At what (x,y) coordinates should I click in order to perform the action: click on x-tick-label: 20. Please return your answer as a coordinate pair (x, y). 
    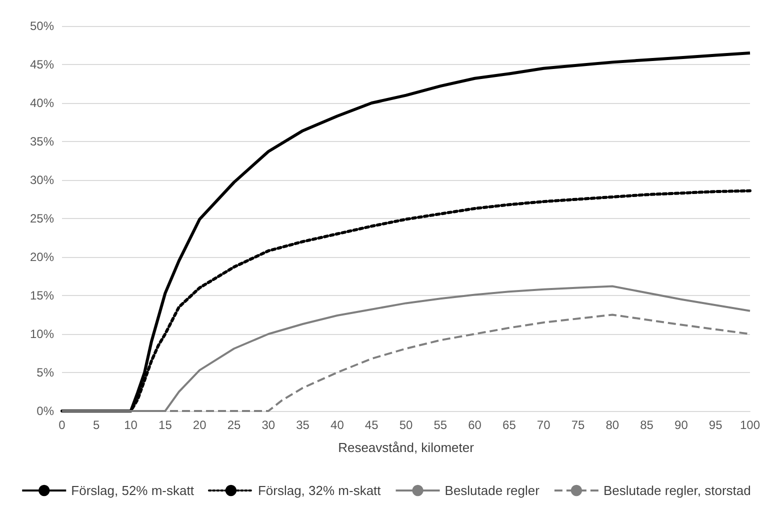
    Looking at the image, I should click on (199, 425).